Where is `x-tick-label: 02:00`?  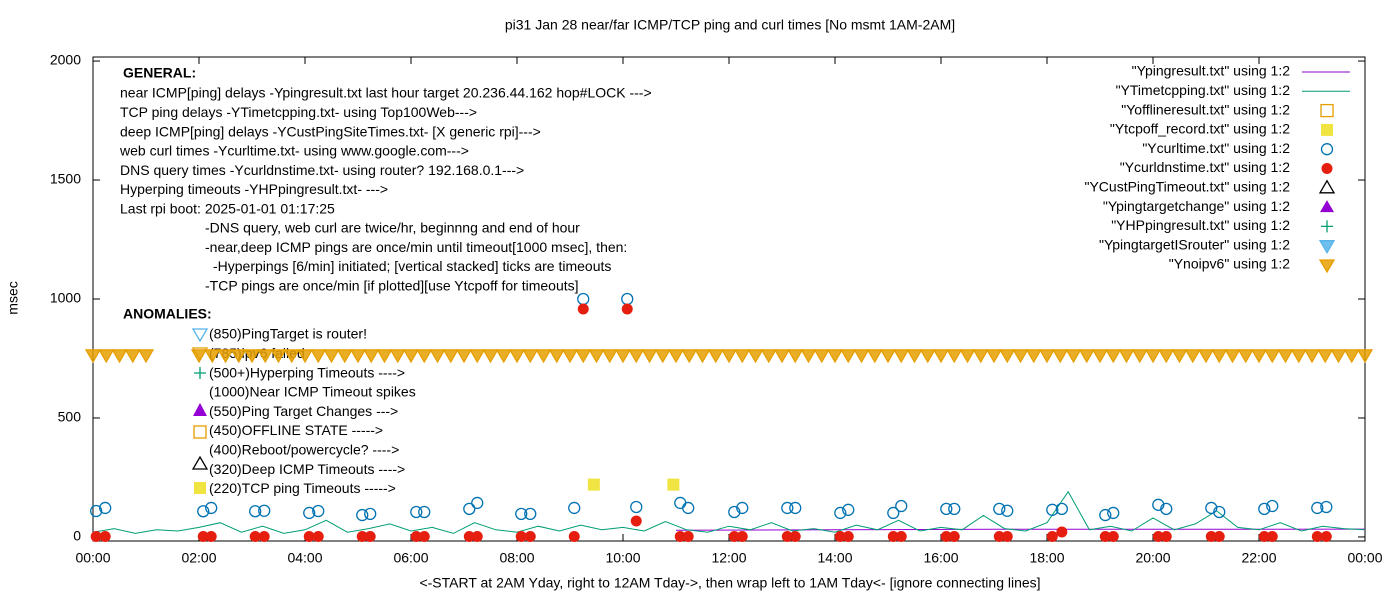 x-tick-label: 02:00 is located at coordinates (198, 558).